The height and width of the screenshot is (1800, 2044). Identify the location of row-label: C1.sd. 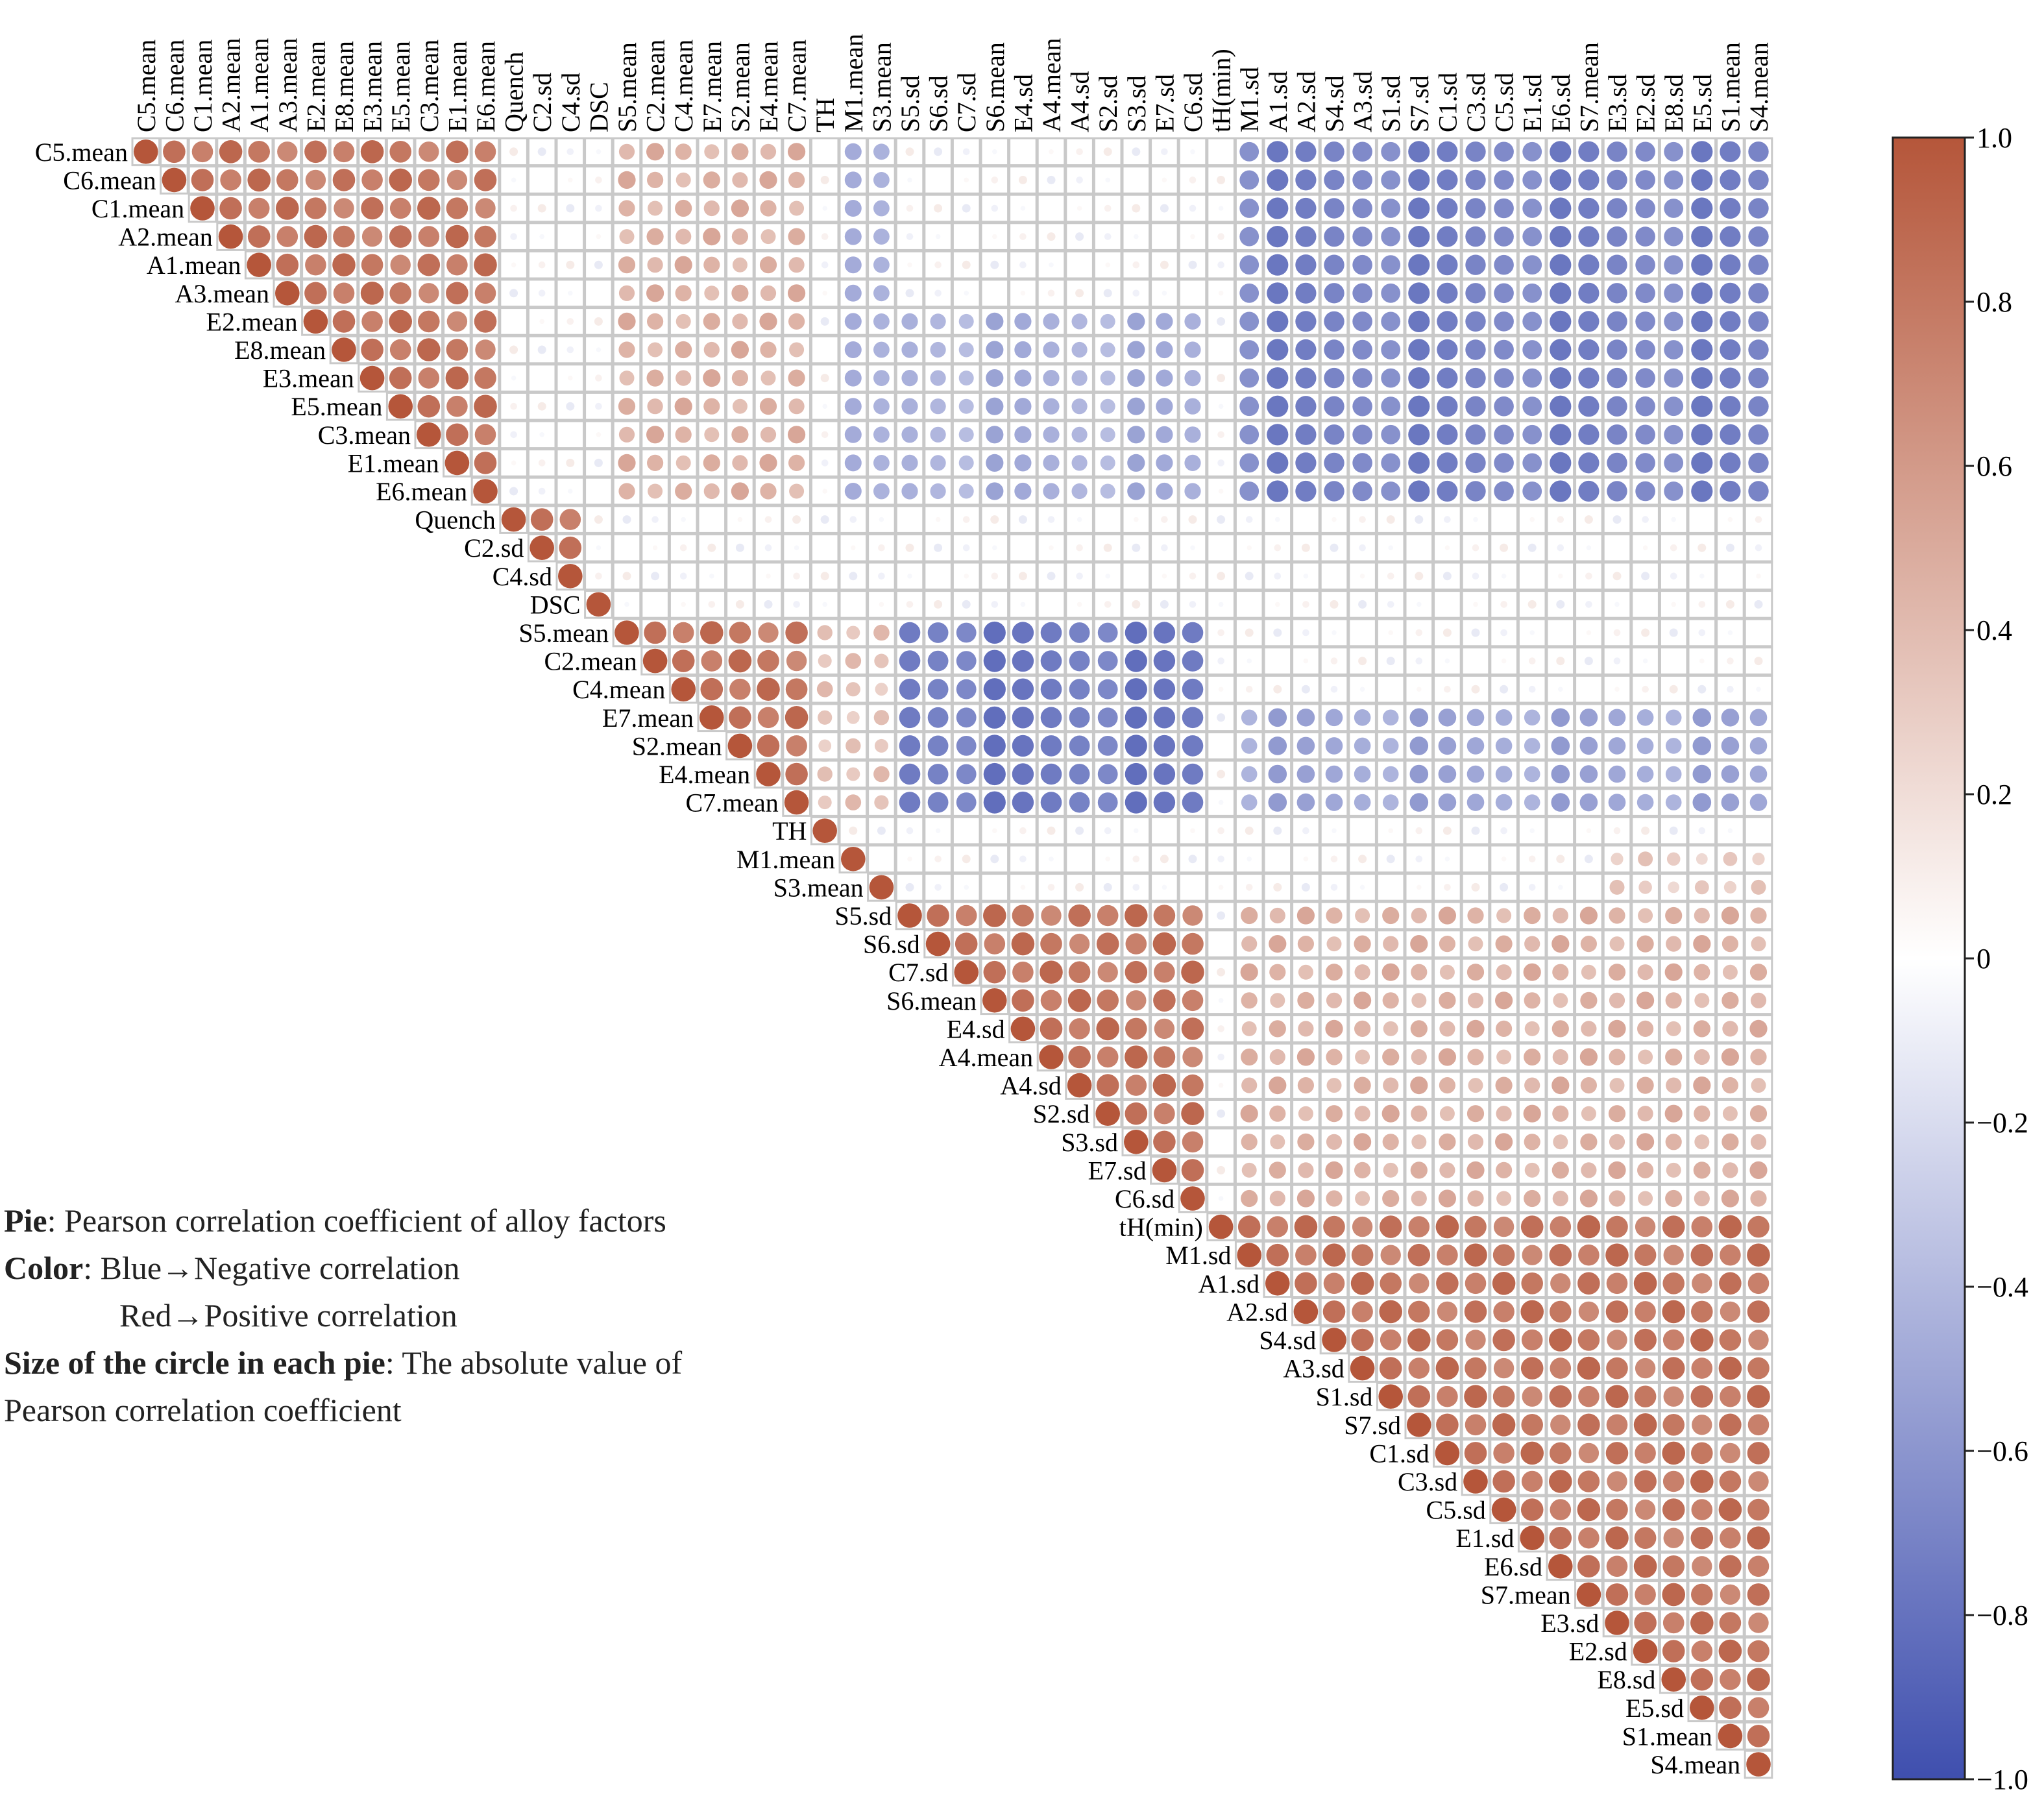
(1399, 1453).